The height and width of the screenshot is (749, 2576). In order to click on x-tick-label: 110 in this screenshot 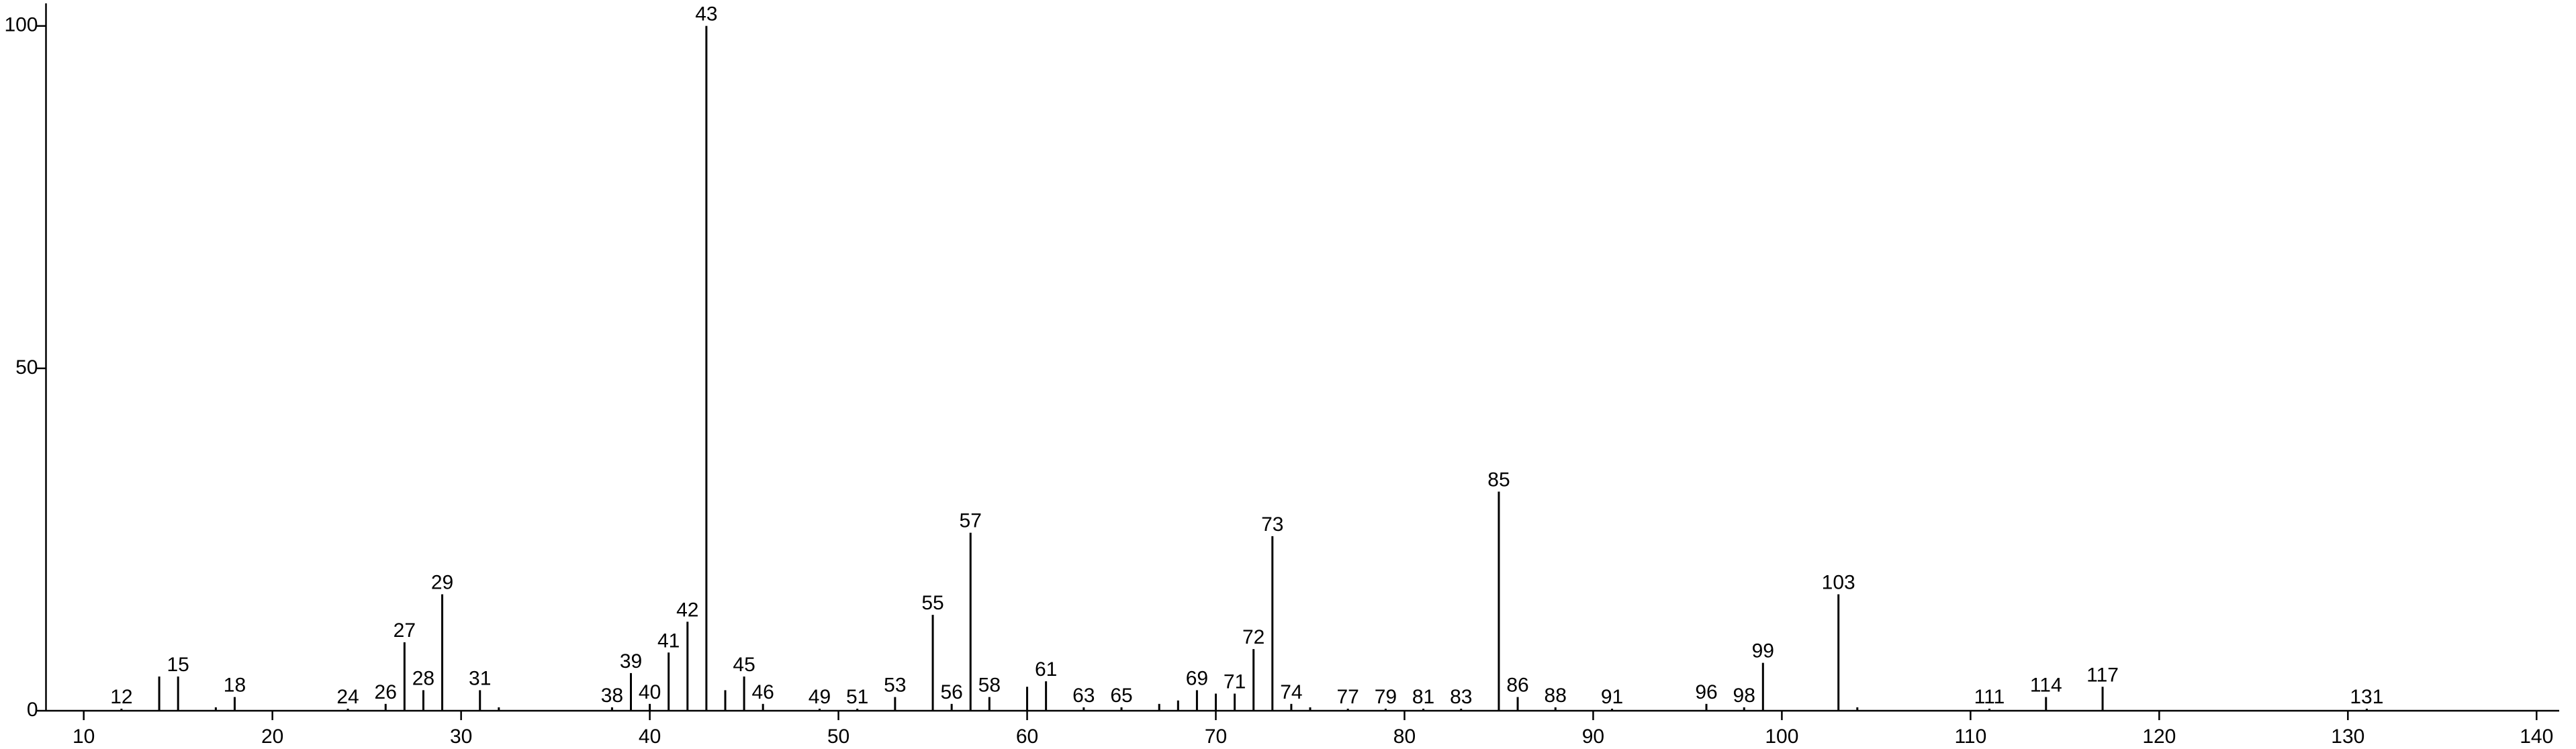, I will do `click(1970, 737)`.